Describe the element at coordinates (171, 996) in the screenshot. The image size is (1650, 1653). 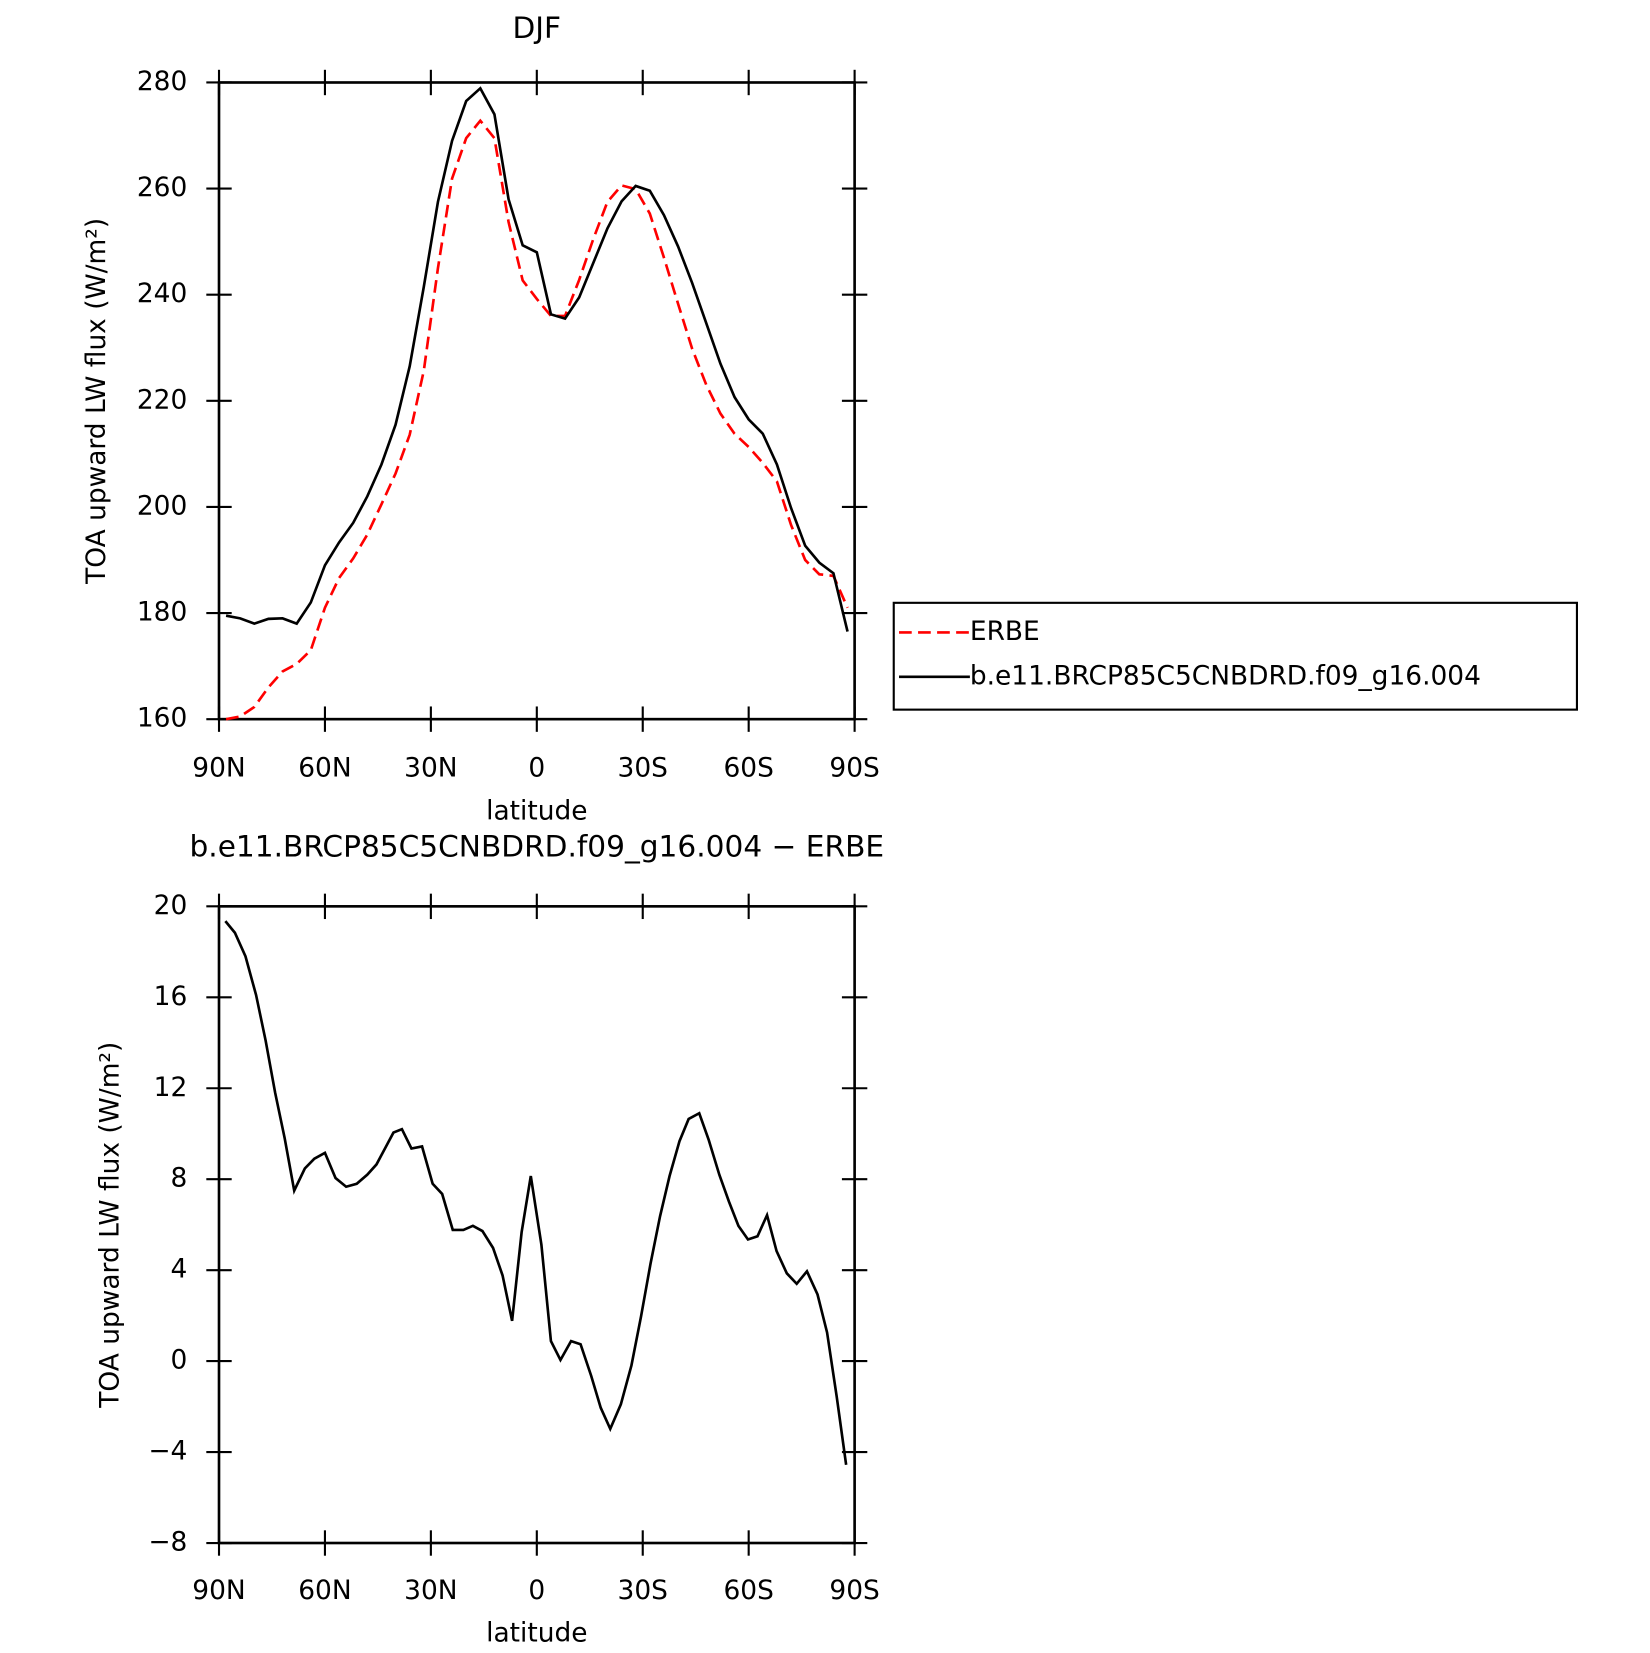
I see `y-tick-label: 16` at that location.